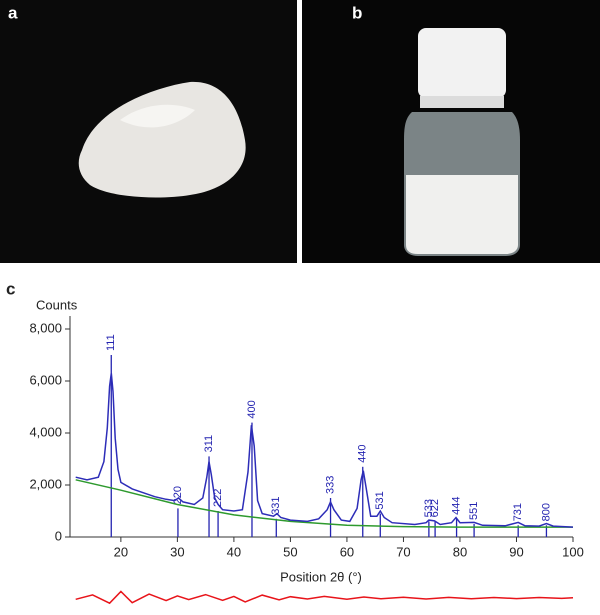 Image resolution: width=600 pixels, height=615 pixels. Describe the element at coordinates (516, 551) in the screenshot. I see `x-tick-label: 90` at that location.